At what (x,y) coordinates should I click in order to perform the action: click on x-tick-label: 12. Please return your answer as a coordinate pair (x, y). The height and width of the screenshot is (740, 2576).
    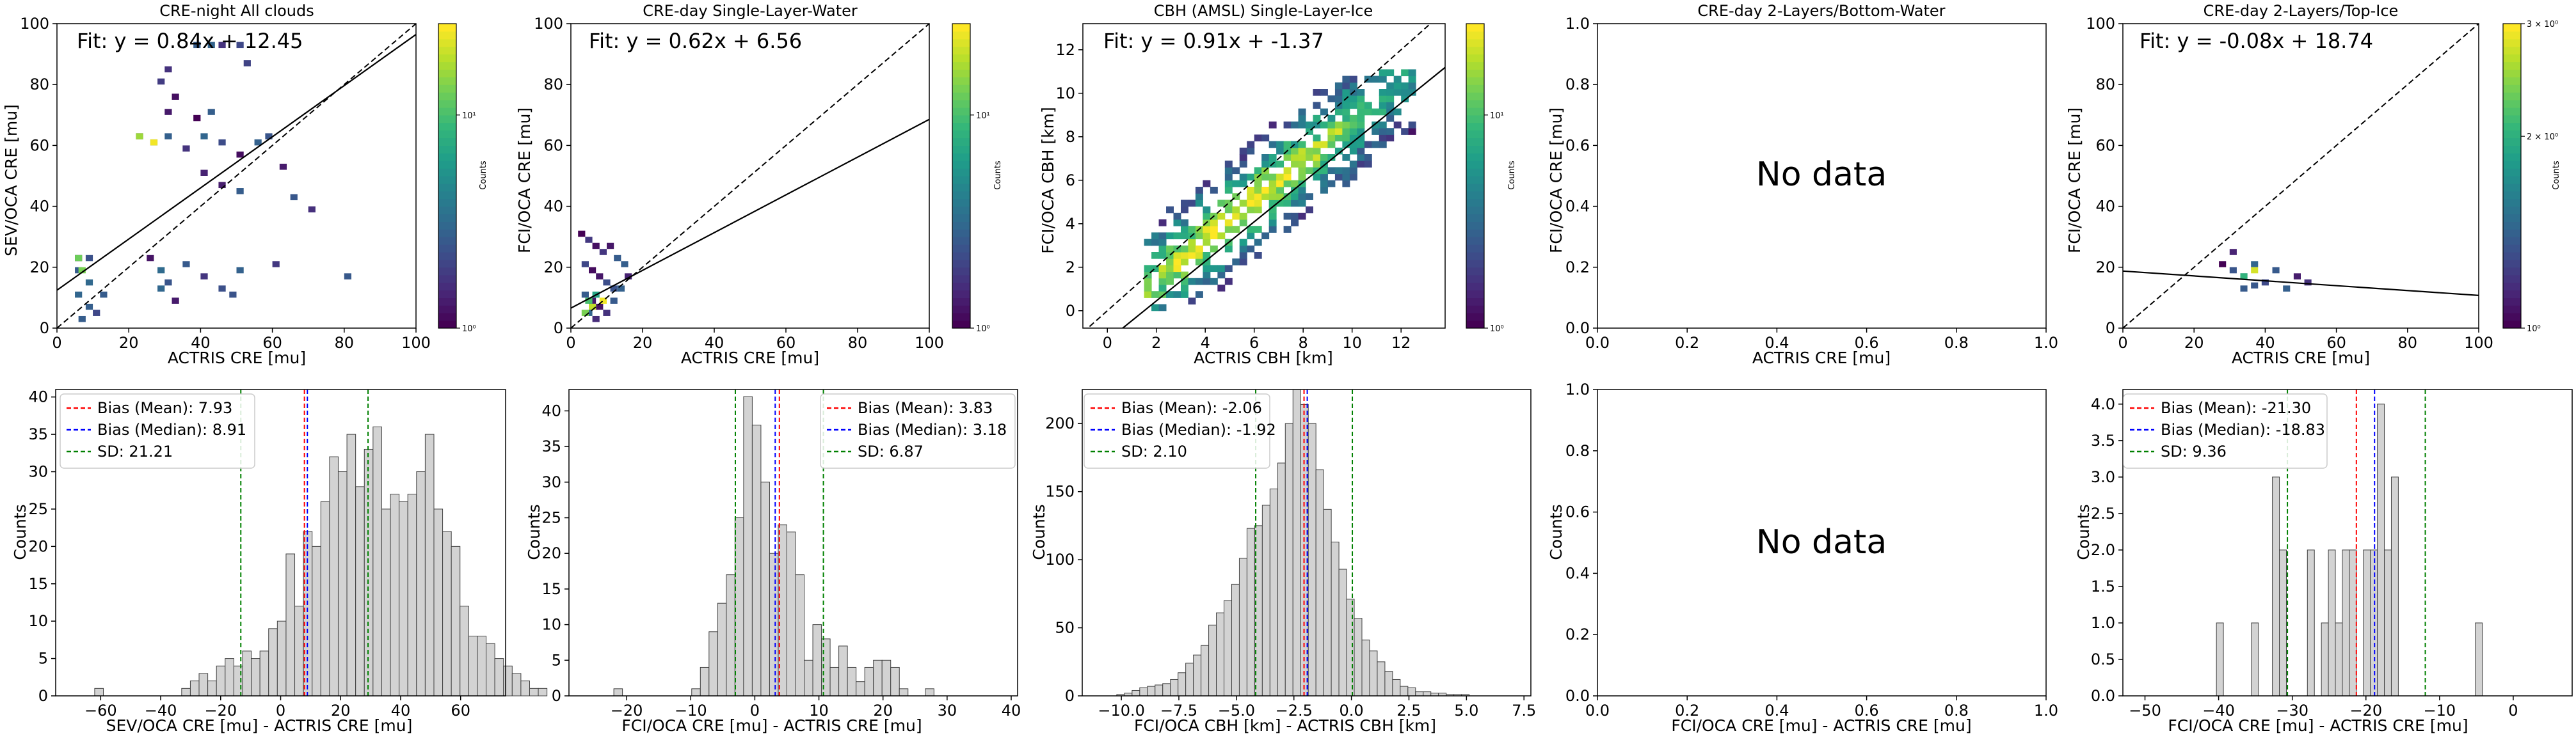
    Looking at the image, I should click on (1401, 343).